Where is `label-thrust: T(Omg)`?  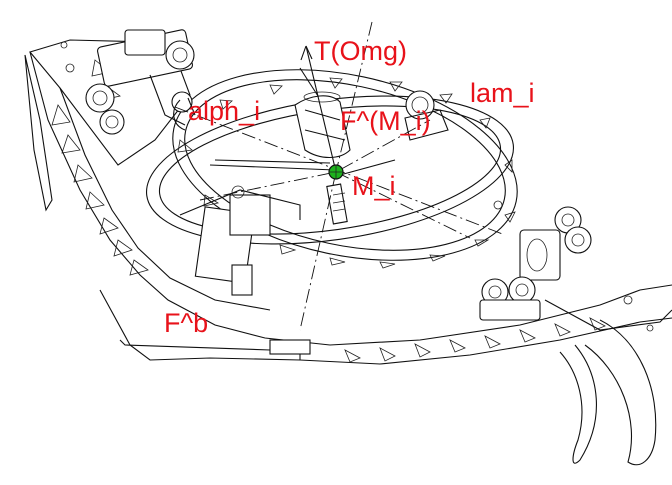 label-thrust: T(Omg) is located at coordinates (360, 51).